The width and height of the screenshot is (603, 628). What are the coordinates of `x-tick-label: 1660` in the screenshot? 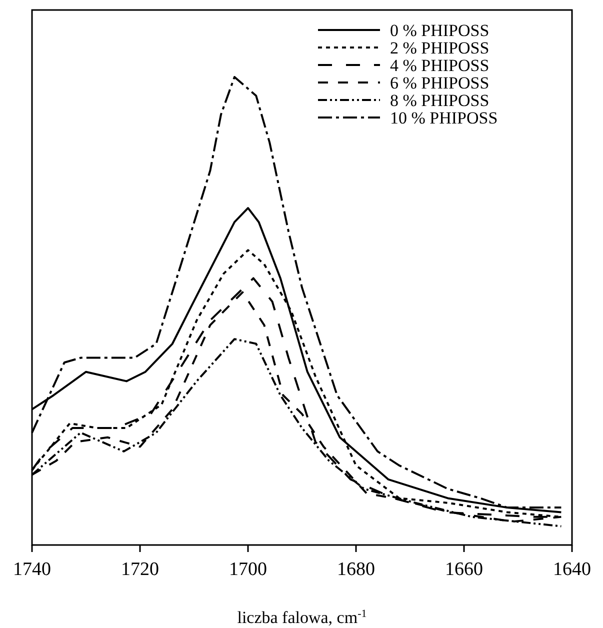 It's located at (464, 569).